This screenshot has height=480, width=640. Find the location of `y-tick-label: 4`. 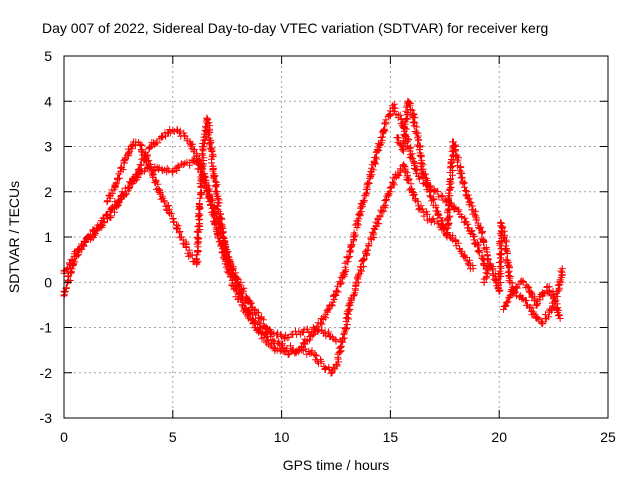

y-tick-label: 4 is located at coordinates (48, 101).